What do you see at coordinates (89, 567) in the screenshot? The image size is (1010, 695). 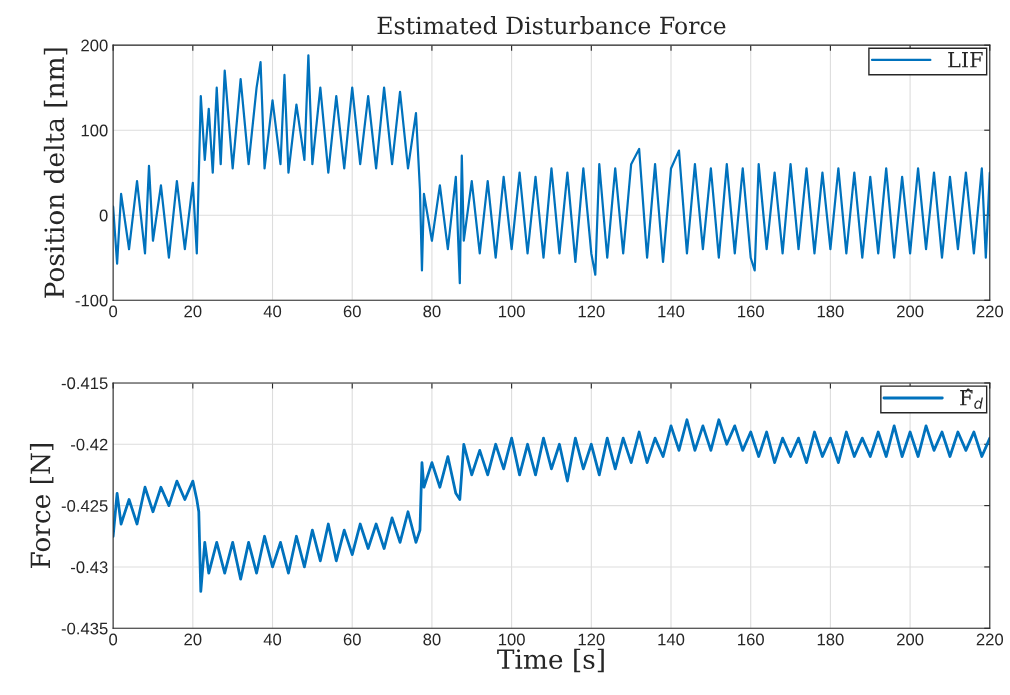 I see `y-tick-label: -0.43` at bounding box center [89, 567].